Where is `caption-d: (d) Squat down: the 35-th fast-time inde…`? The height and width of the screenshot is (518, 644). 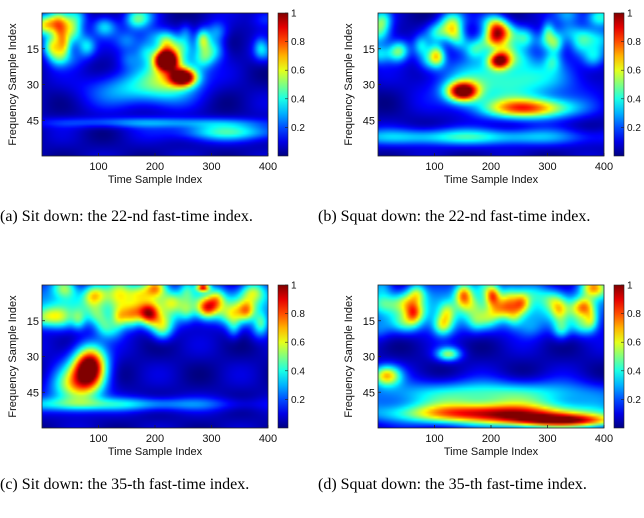 caption-d: (d) Squat down: the 35-th fast-time inde… is located at coordinates (452, 484).